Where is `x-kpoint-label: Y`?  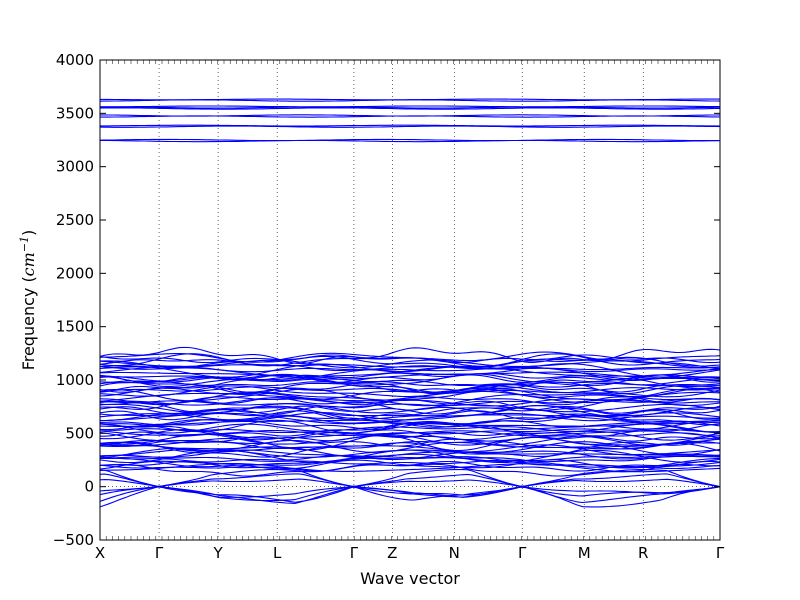
x-kpoint-label: Y is located at coordinates (218, 553).